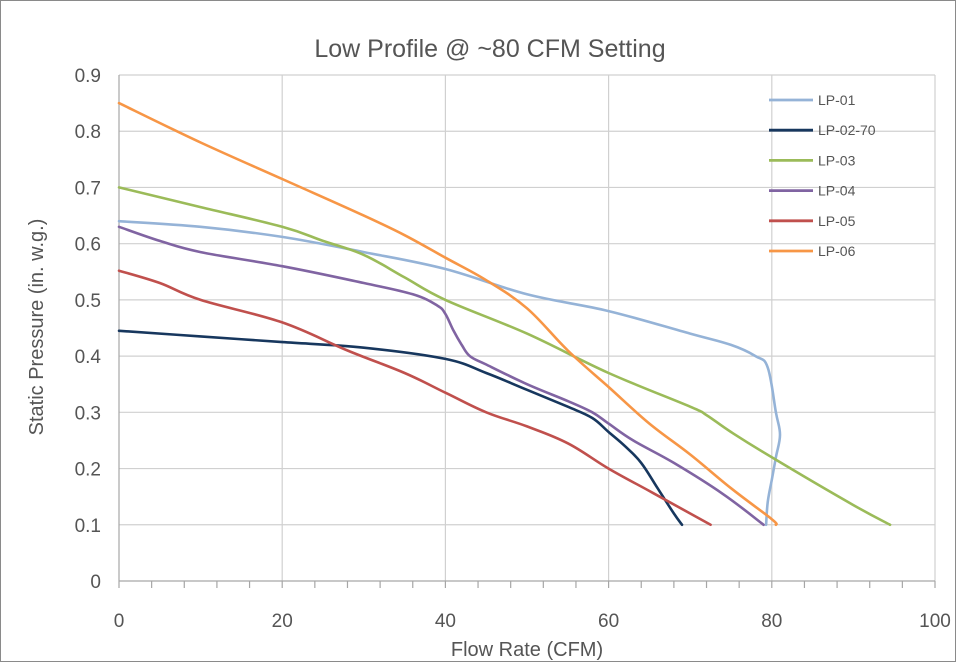  Describe the element at coordinates (837, 251) in the screenshot. I see `legend-label-lp-06: LP-06` at that location.